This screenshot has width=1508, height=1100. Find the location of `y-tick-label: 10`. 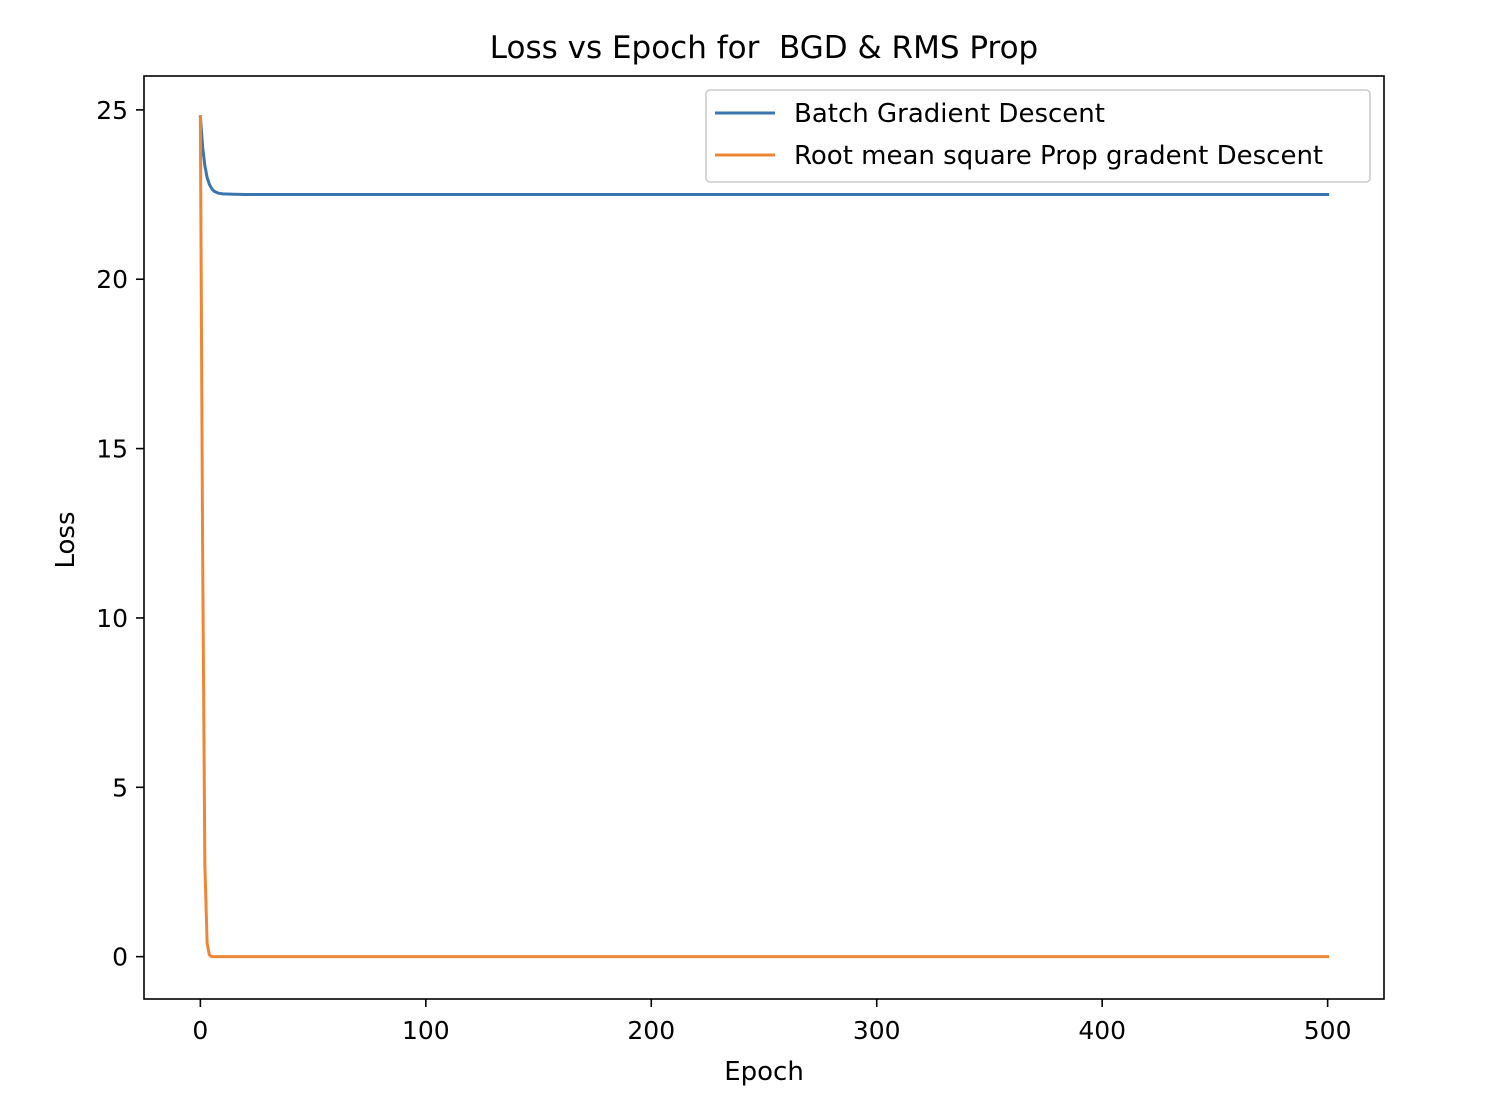

y-tick-label: 10 is located at coordinates (112, 618).